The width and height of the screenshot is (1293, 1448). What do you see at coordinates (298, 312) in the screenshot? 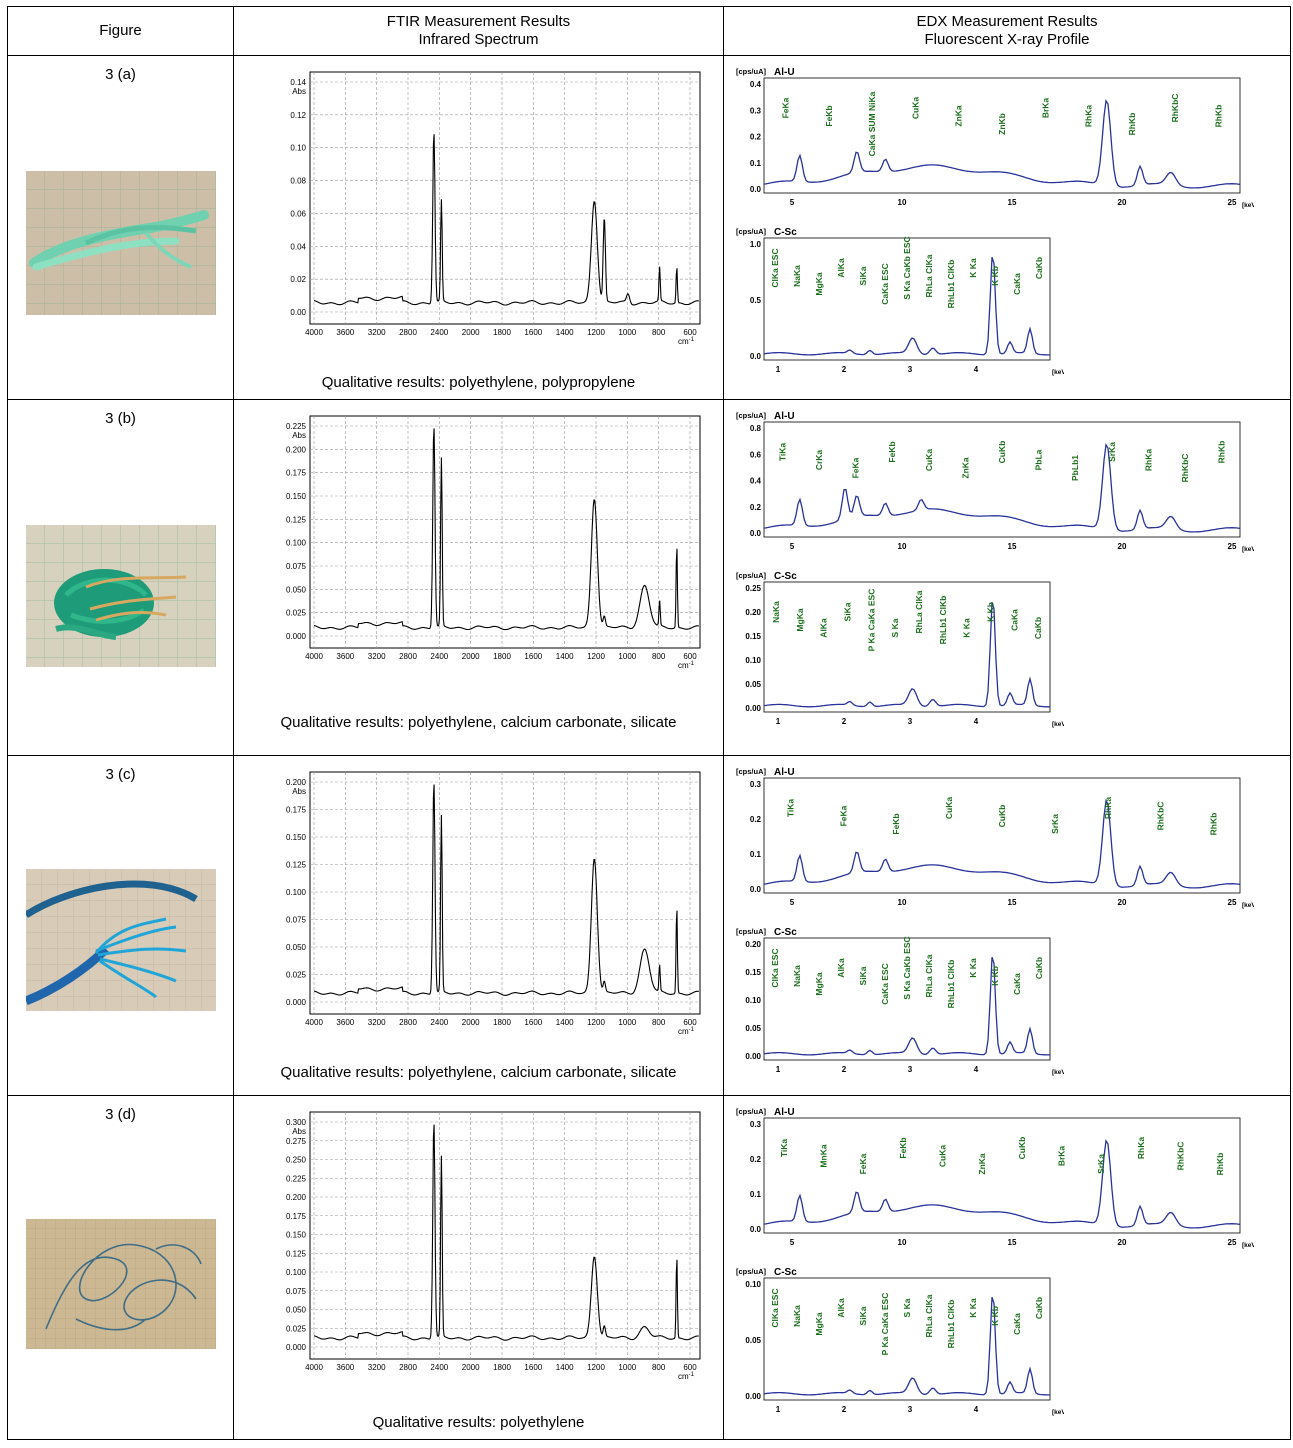
I see `ftir-y-tick: 0.00` at bounding box center [298, 312].